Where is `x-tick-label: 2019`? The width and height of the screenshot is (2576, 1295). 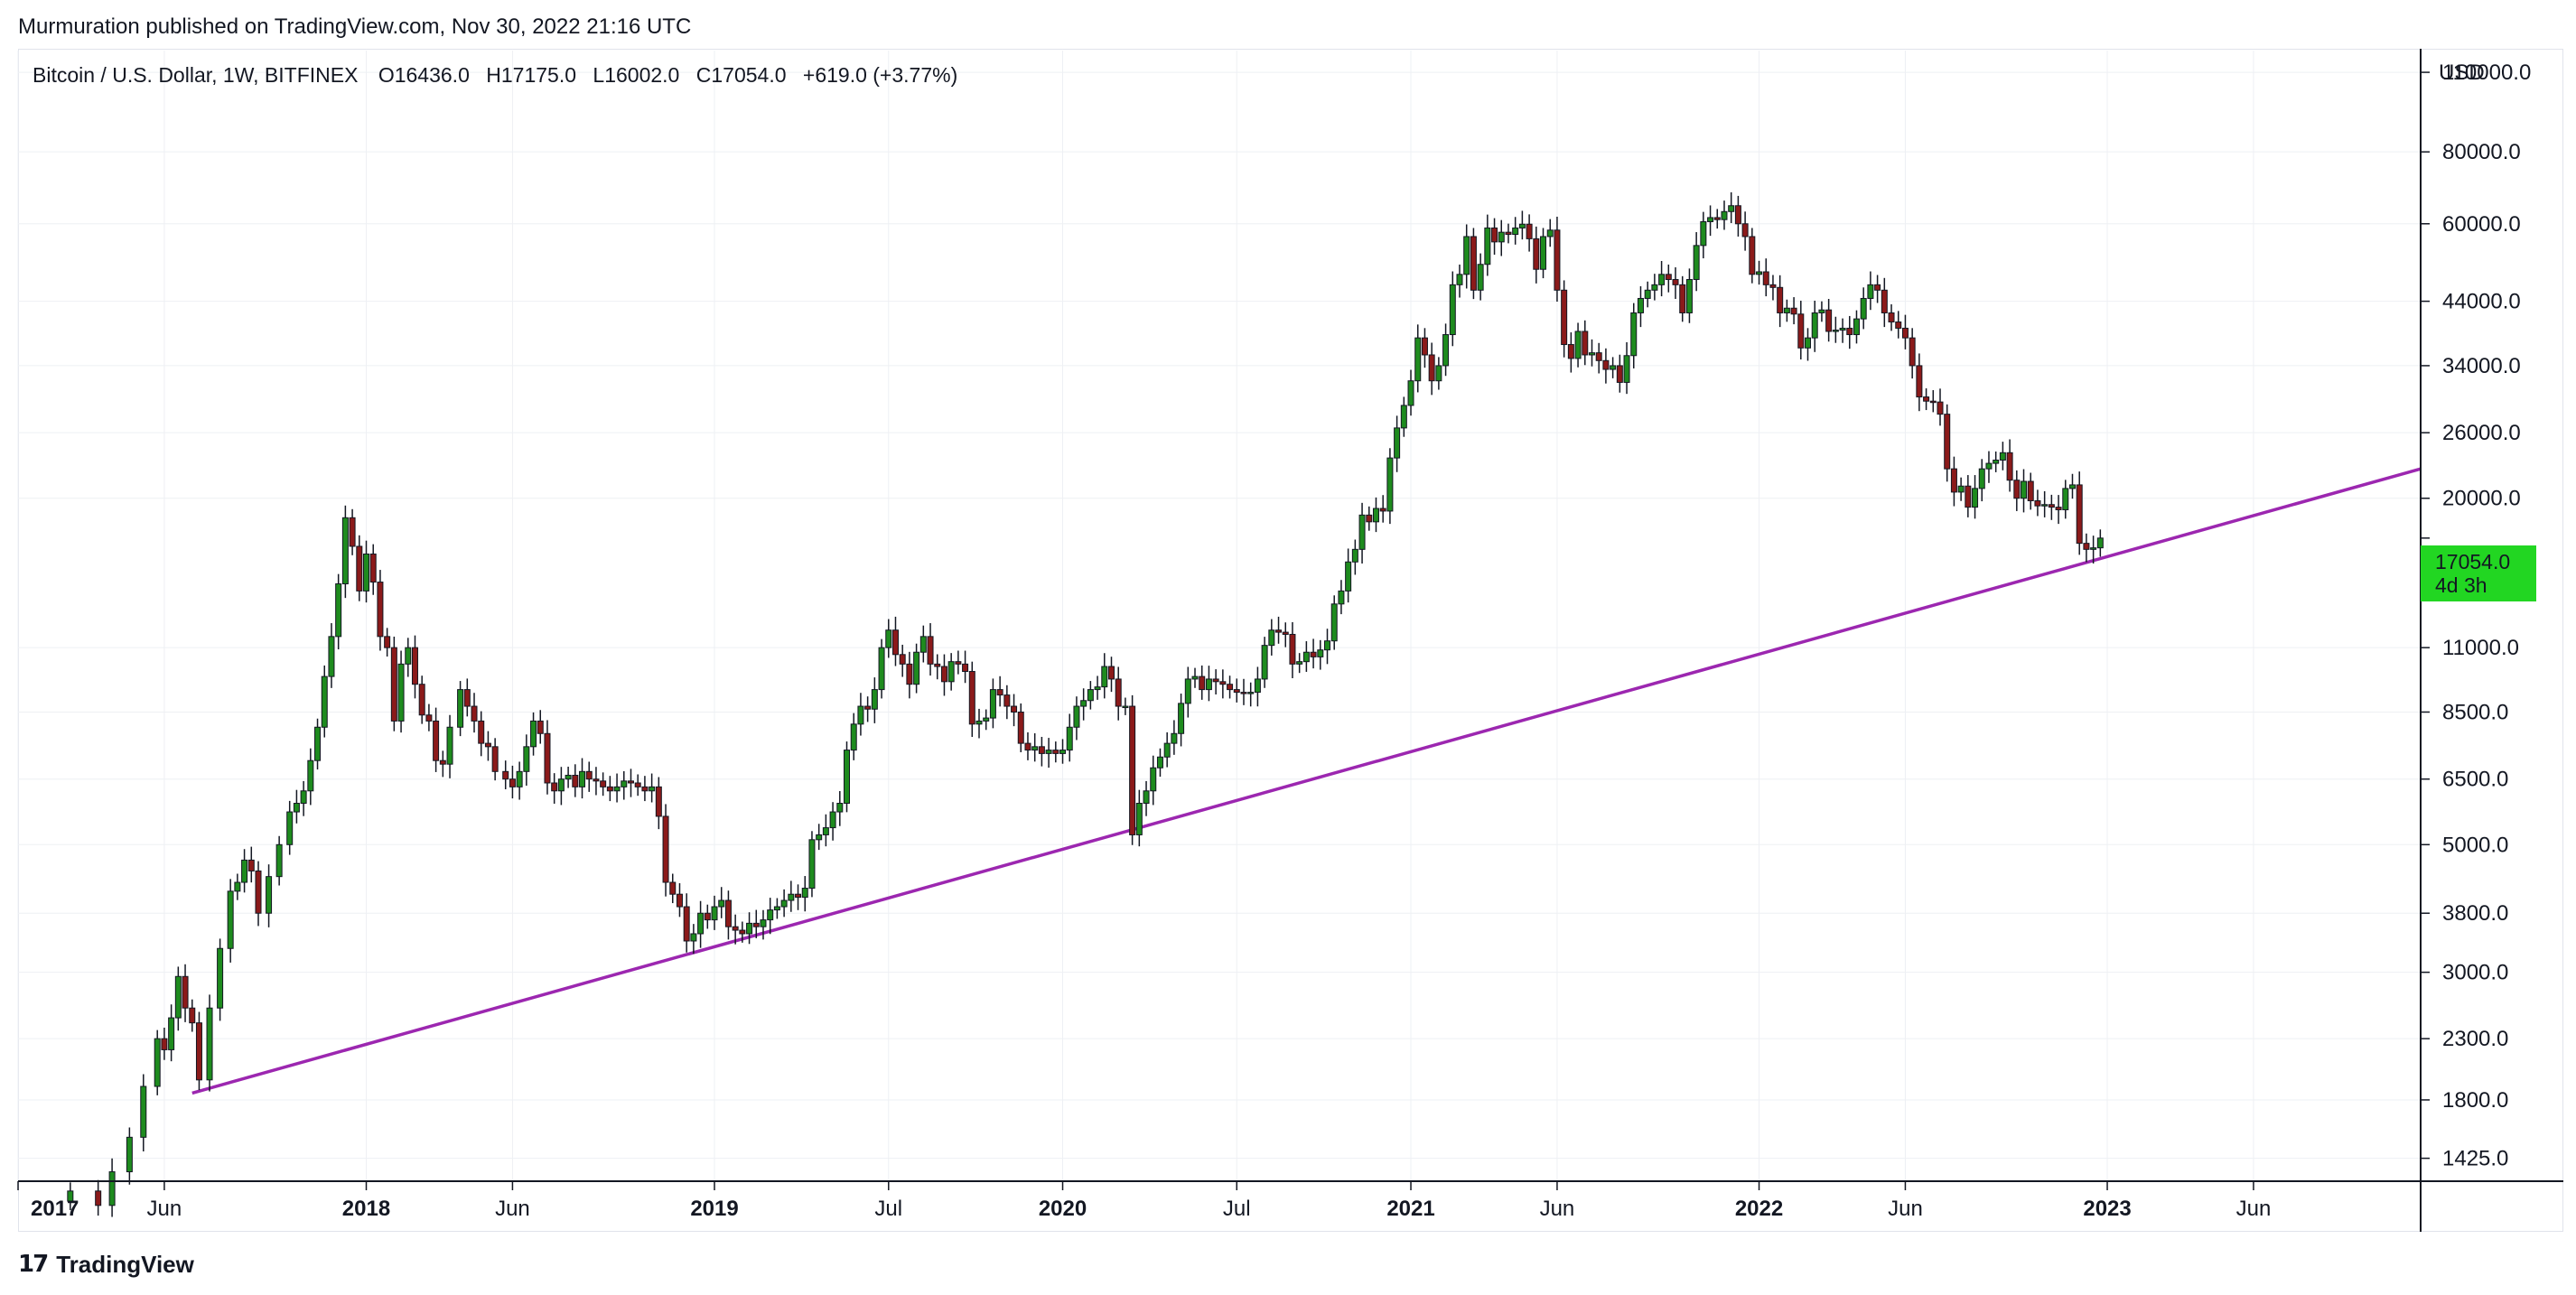
x-tick-label: 2019 is located at coordinates (714, 1209).